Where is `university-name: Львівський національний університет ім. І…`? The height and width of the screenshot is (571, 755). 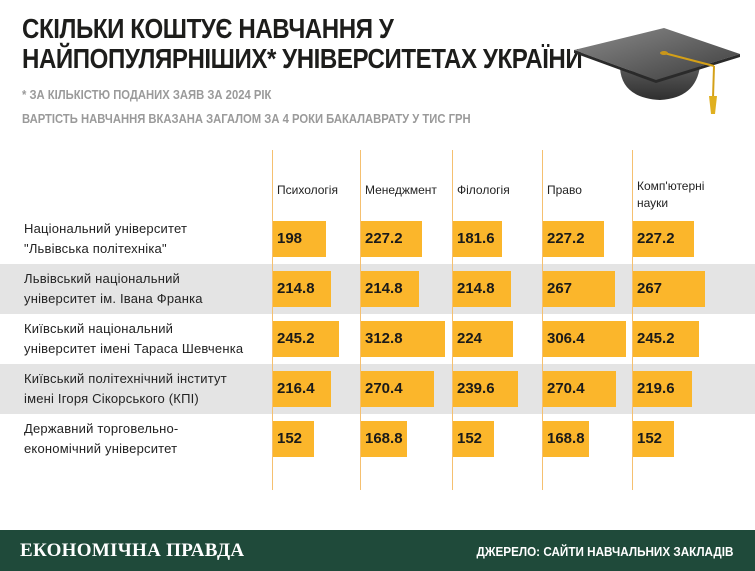
university-name: Львівський національний університет ім. І… is located at coordinates (149, 289).